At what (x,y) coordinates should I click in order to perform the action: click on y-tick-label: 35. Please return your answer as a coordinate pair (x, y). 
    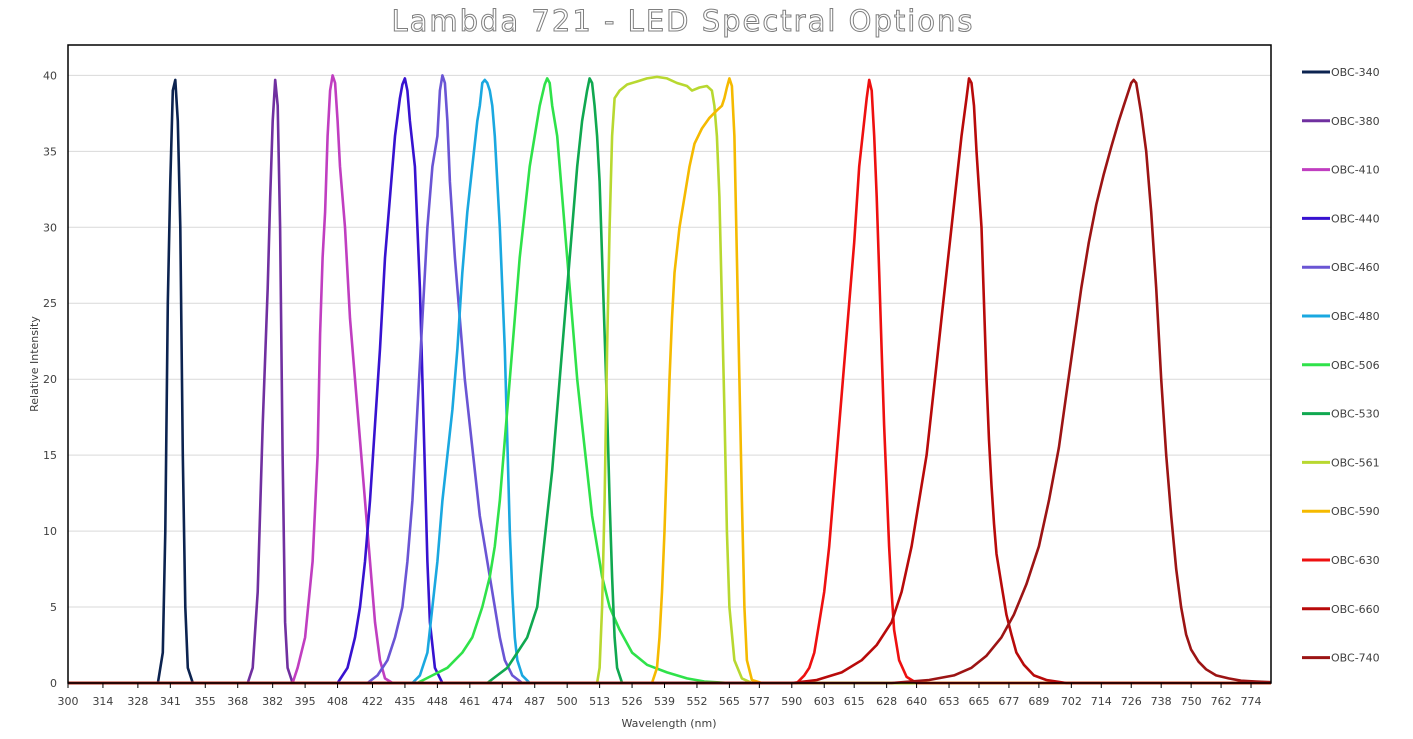
    Looking at the image, I should click on (50, 151).